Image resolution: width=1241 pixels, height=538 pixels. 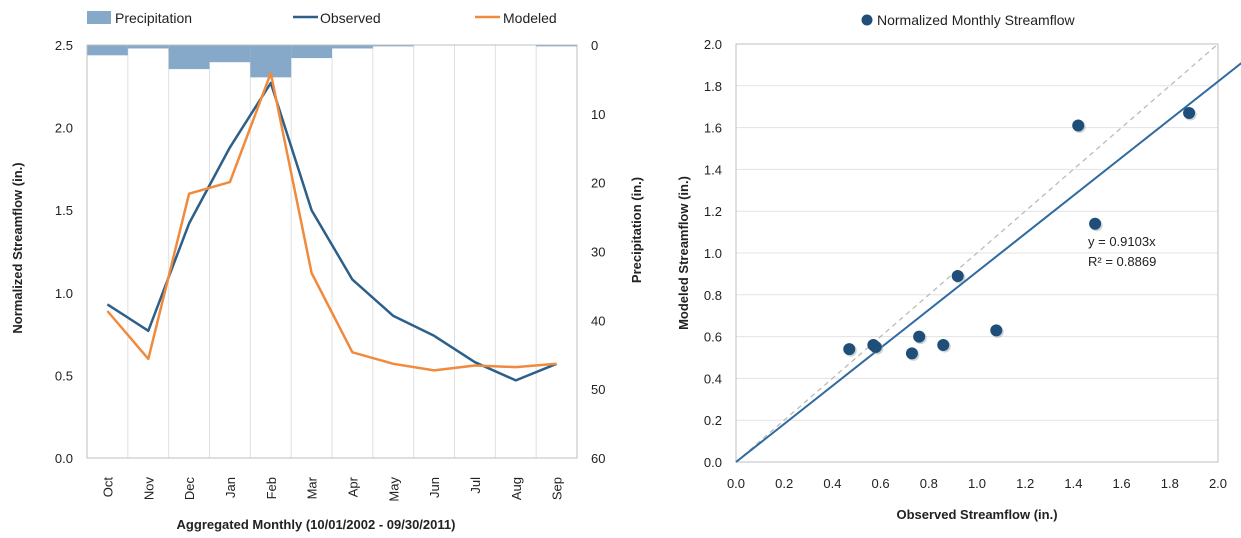 I want to click on month-tick-label: Sep, so click(x=557, y=488).